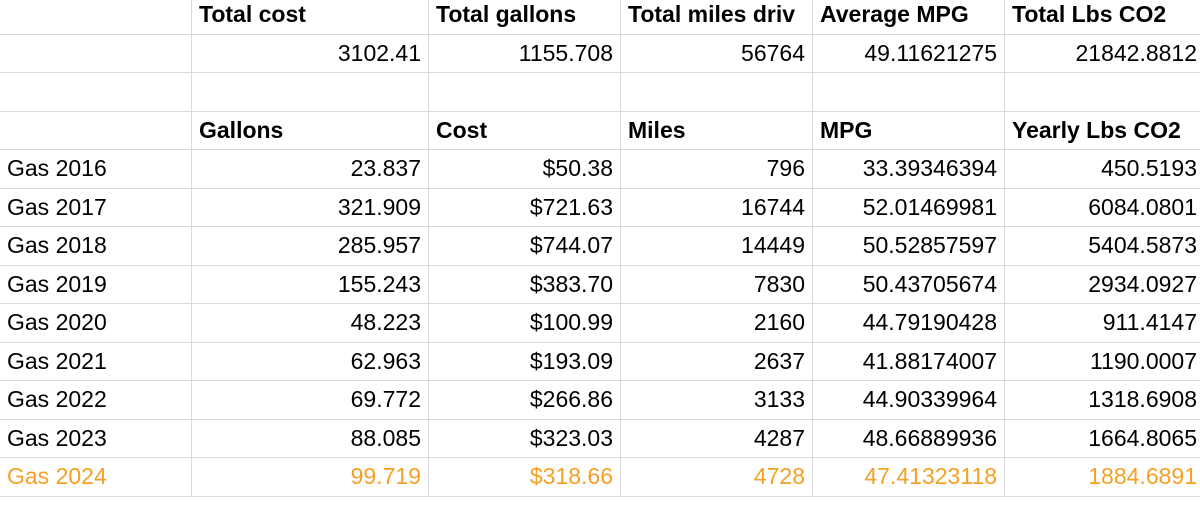 The image size is (1200, 519). I want to click on co2-cell: 1884.6891, so click(1102, 477).